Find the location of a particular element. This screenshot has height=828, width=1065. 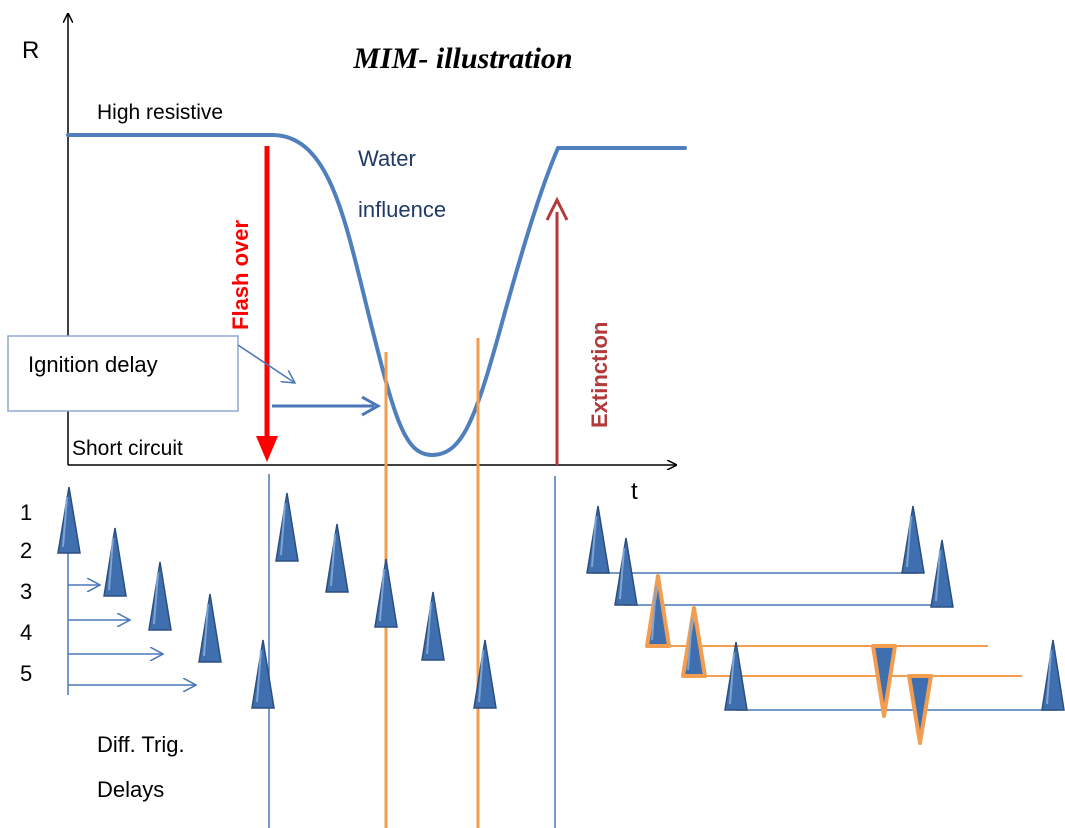

row-number-3: 3 is located at coordinates (26, 591).